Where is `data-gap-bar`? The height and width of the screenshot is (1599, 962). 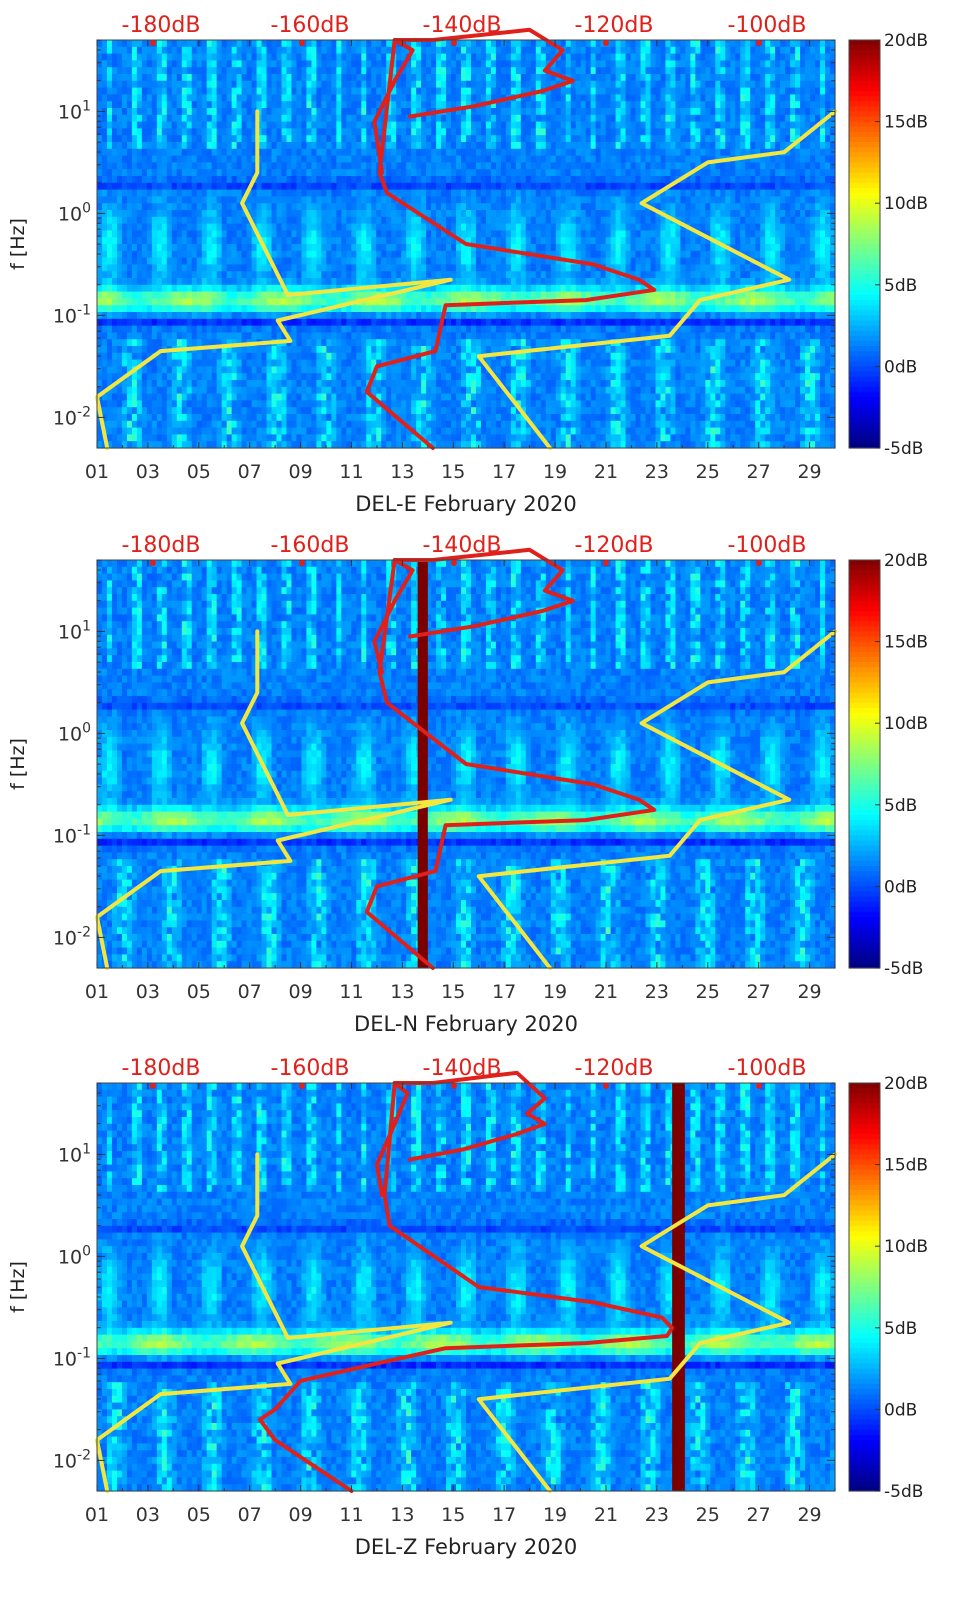
data-gap-bar is located at coordinates (422, 764).